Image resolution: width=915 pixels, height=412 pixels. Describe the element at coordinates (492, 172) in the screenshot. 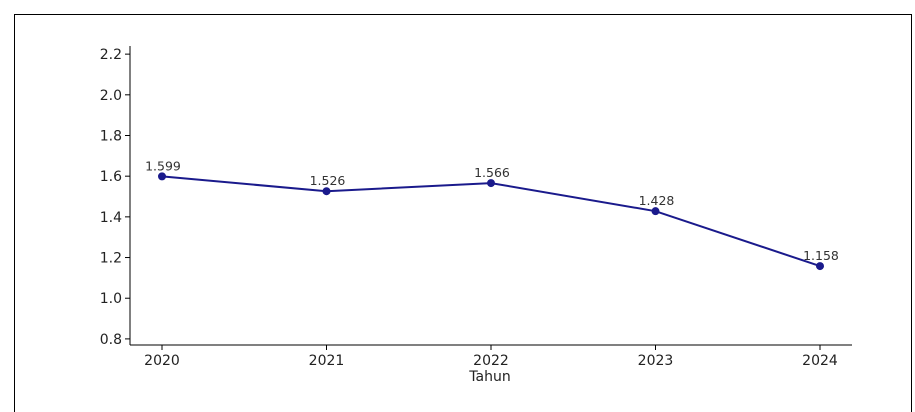

I see `data-label: 1.566` at that location.